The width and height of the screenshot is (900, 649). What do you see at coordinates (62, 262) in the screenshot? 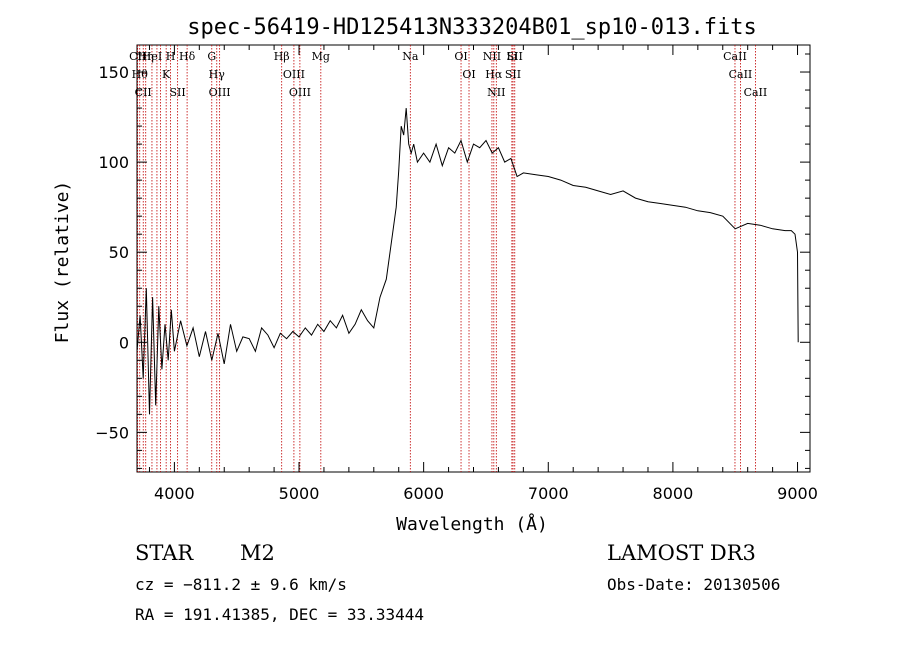
I see `y-axis-label: Flux (relative)` at bounding box center [62, 262].